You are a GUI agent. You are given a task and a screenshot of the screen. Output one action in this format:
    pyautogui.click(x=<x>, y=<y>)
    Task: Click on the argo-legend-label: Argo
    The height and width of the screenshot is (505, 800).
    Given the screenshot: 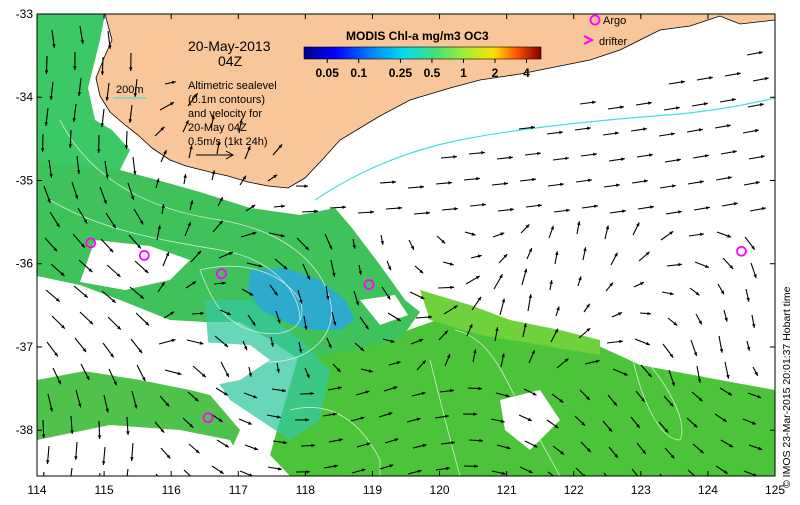 What is the action you would take?
    pyautogui.click(x=614, y=21)
    